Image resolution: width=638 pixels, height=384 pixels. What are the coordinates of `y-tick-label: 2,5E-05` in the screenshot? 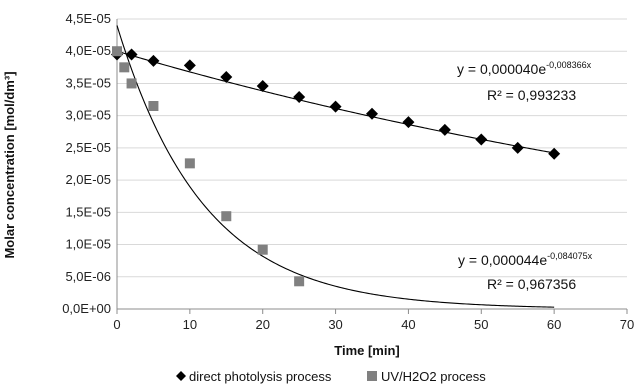 It's located at (88, 147).